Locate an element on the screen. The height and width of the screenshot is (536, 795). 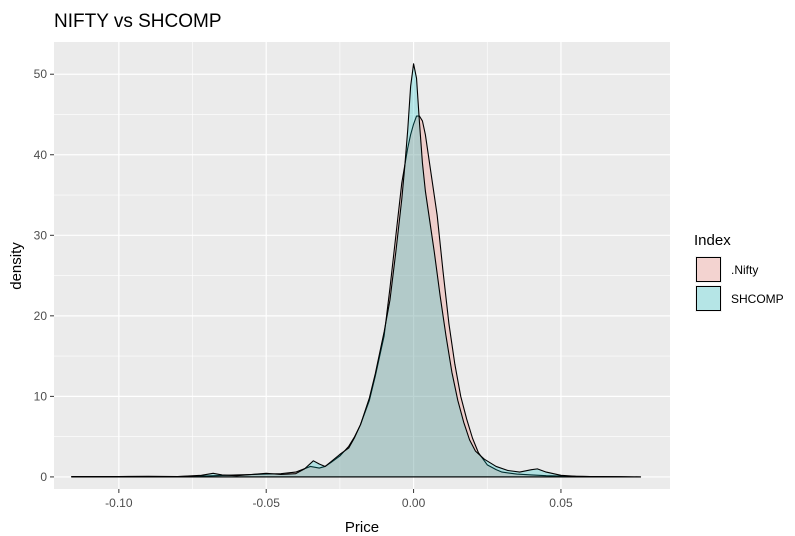
x-tick-label: -0.05 is located at coordinates (267, 503).